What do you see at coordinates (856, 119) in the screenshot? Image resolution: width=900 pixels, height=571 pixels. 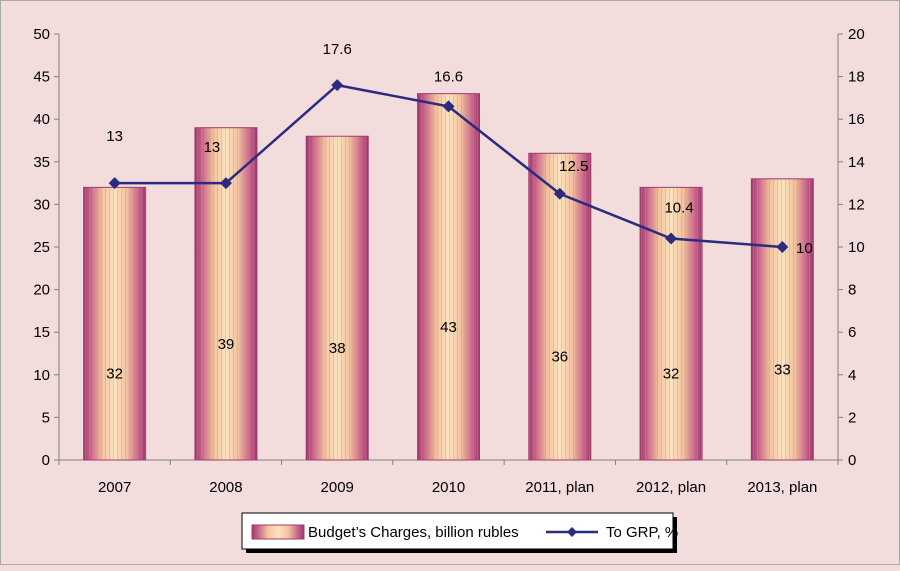 I see `right-axis-tick-label: 16` at bounding box center [856, 119].